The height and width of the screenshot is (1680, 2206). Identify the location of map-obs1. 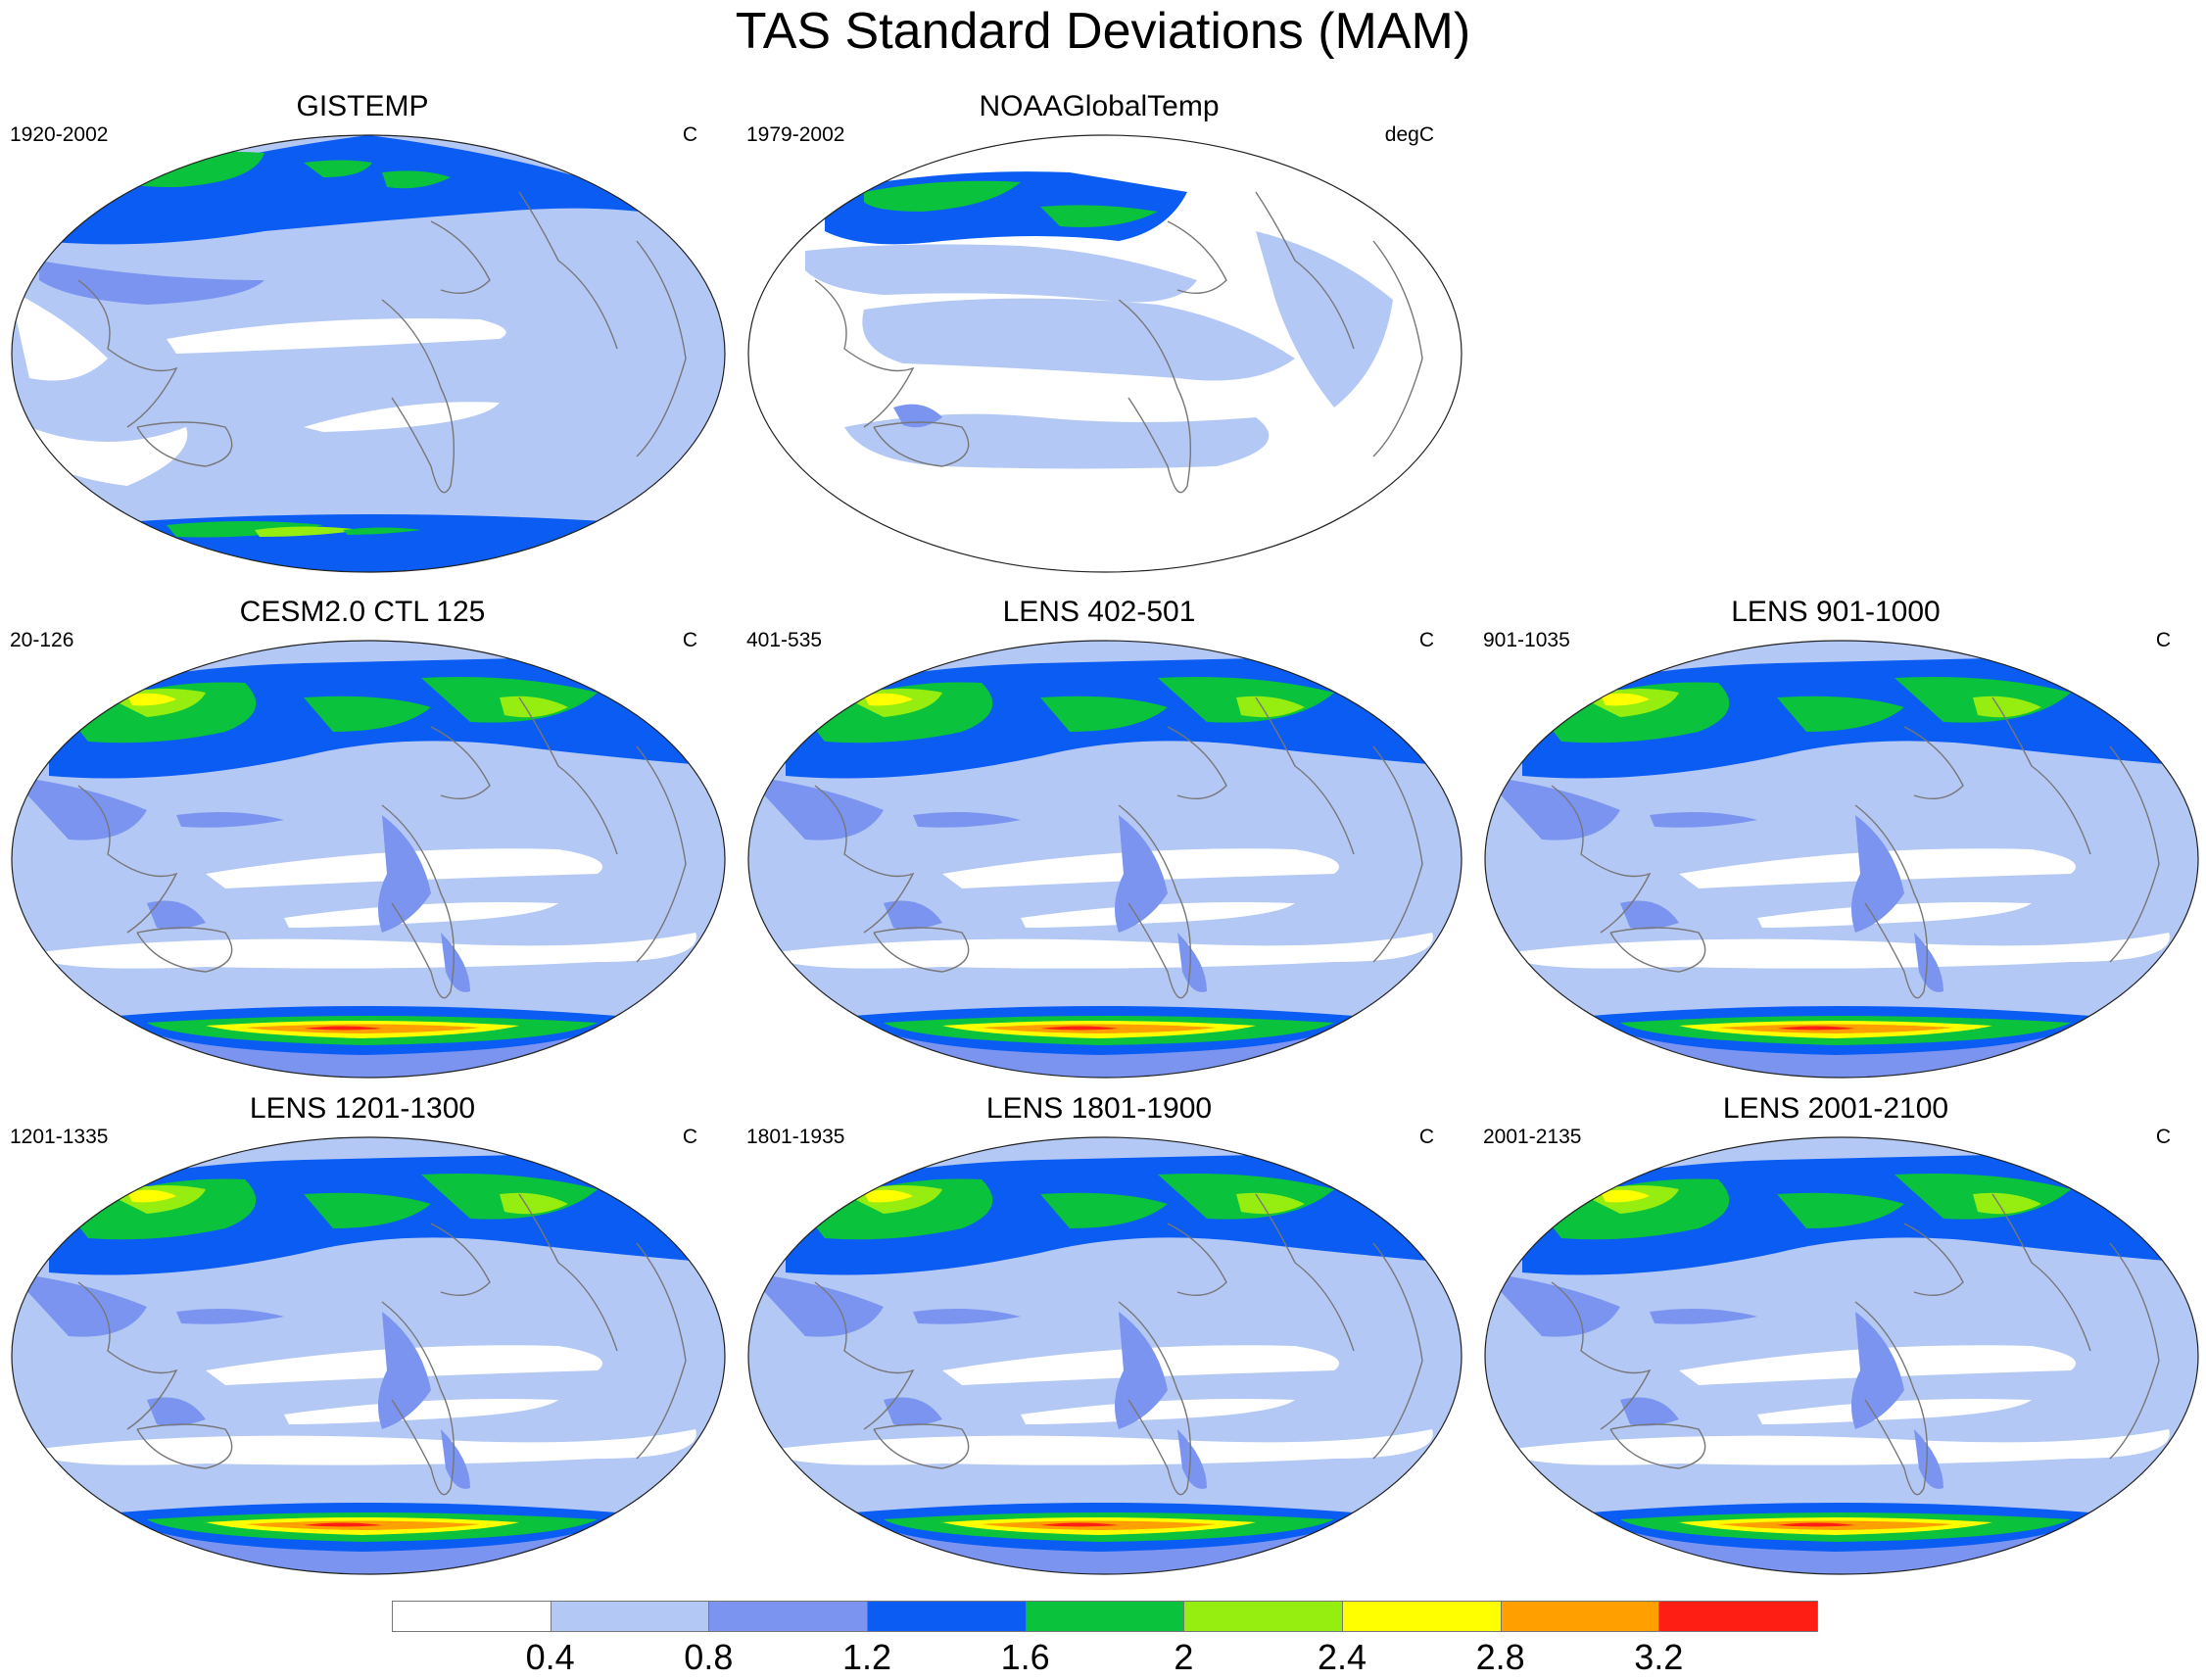
(368, 353).